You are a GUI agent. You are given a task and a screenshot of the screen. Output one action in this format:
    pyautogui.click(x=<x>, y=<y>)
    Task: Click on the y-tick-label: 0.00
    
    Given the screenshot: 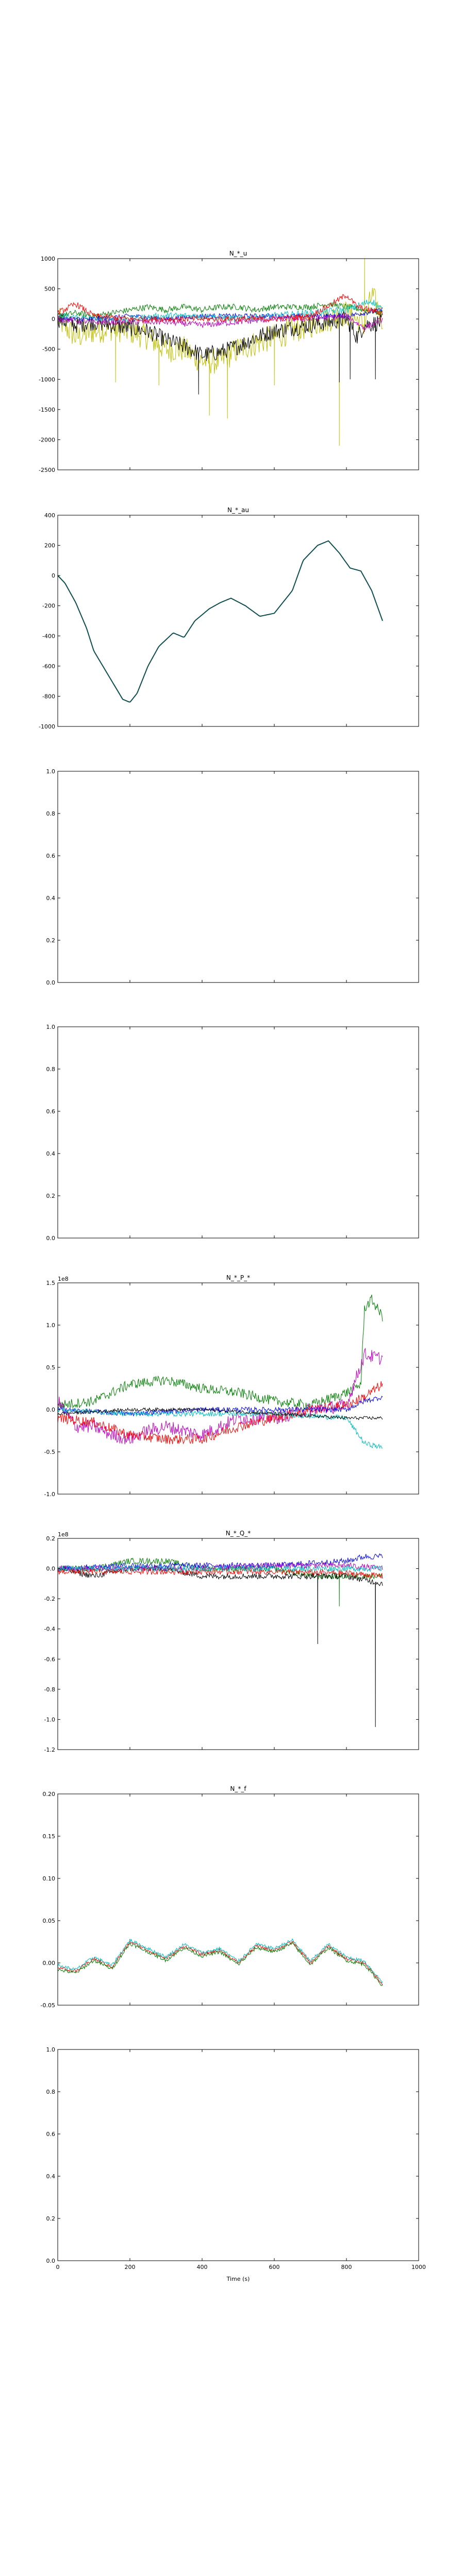 What is the action you would take?
    pyautogui.click(x=49, y=1963)
    